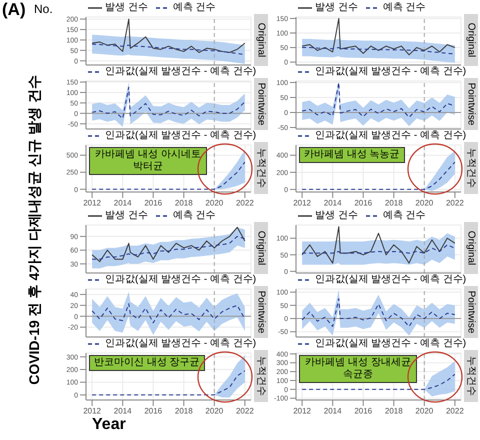 This screenshot has height=440, width=480. What do you see at coordinates (109, 425) in the screenshot?
I see `x-axis-title: Year` at bounding box center [109, 425].